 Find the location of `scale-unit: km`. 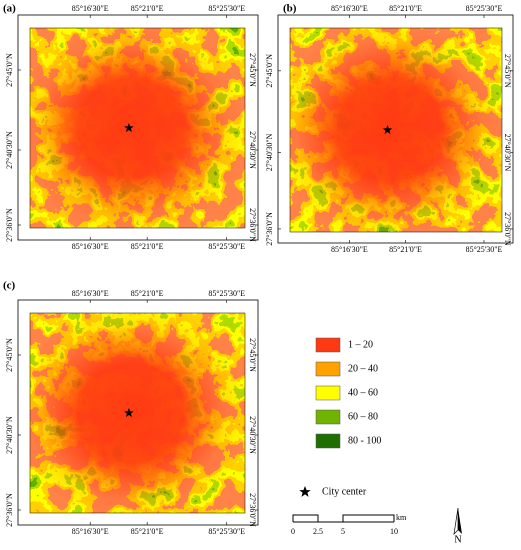

scale-unit: km is located at coordinates (401, 517).